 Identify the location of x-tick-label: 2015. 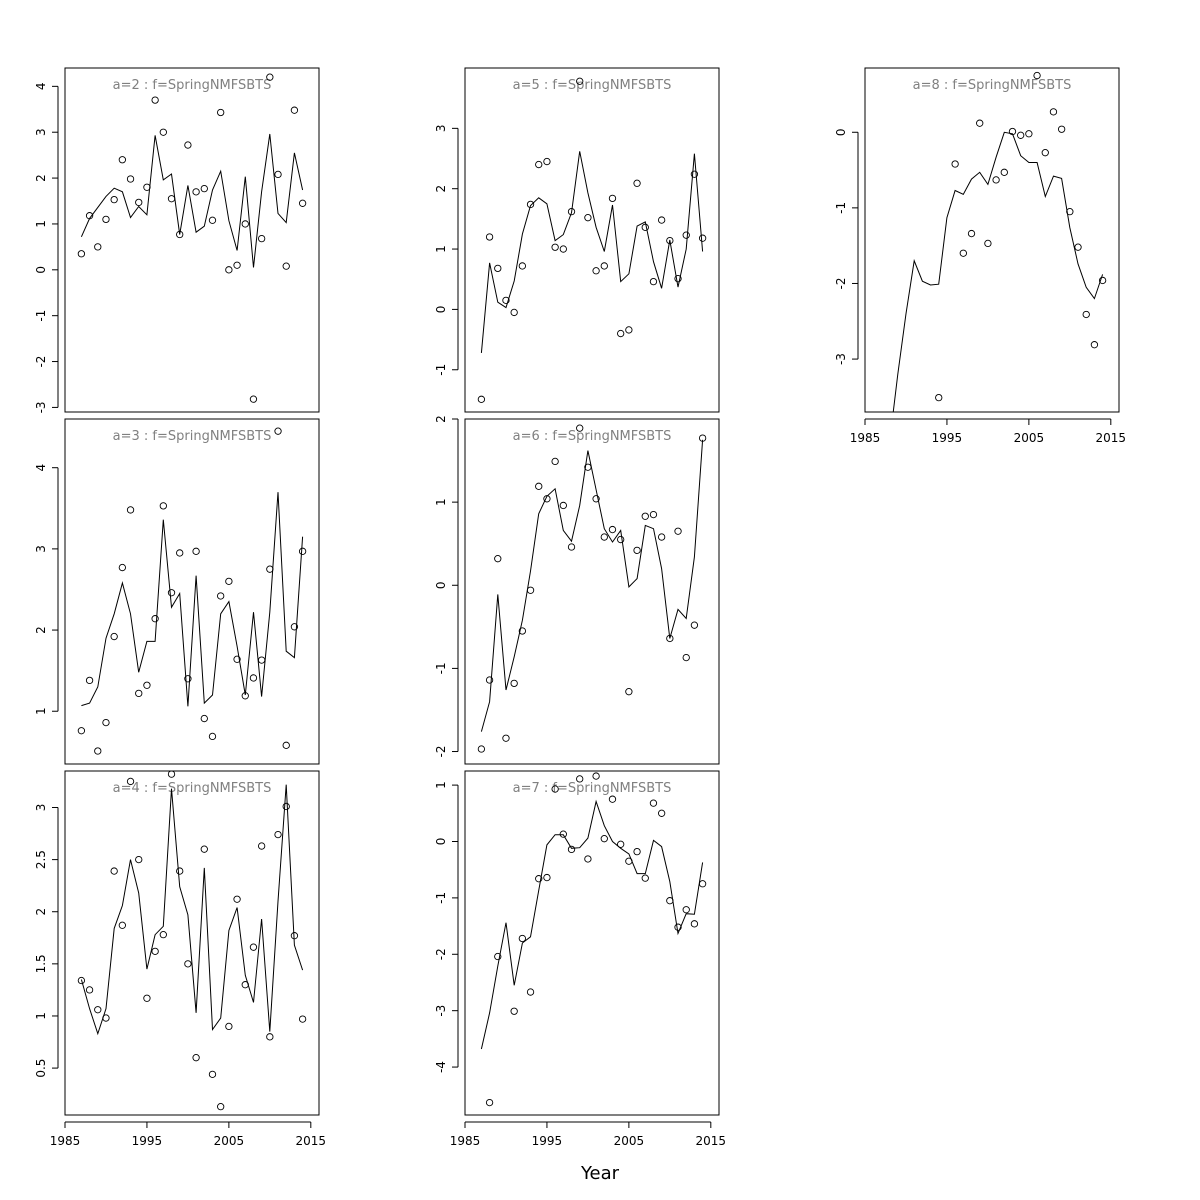
(711, 1141).